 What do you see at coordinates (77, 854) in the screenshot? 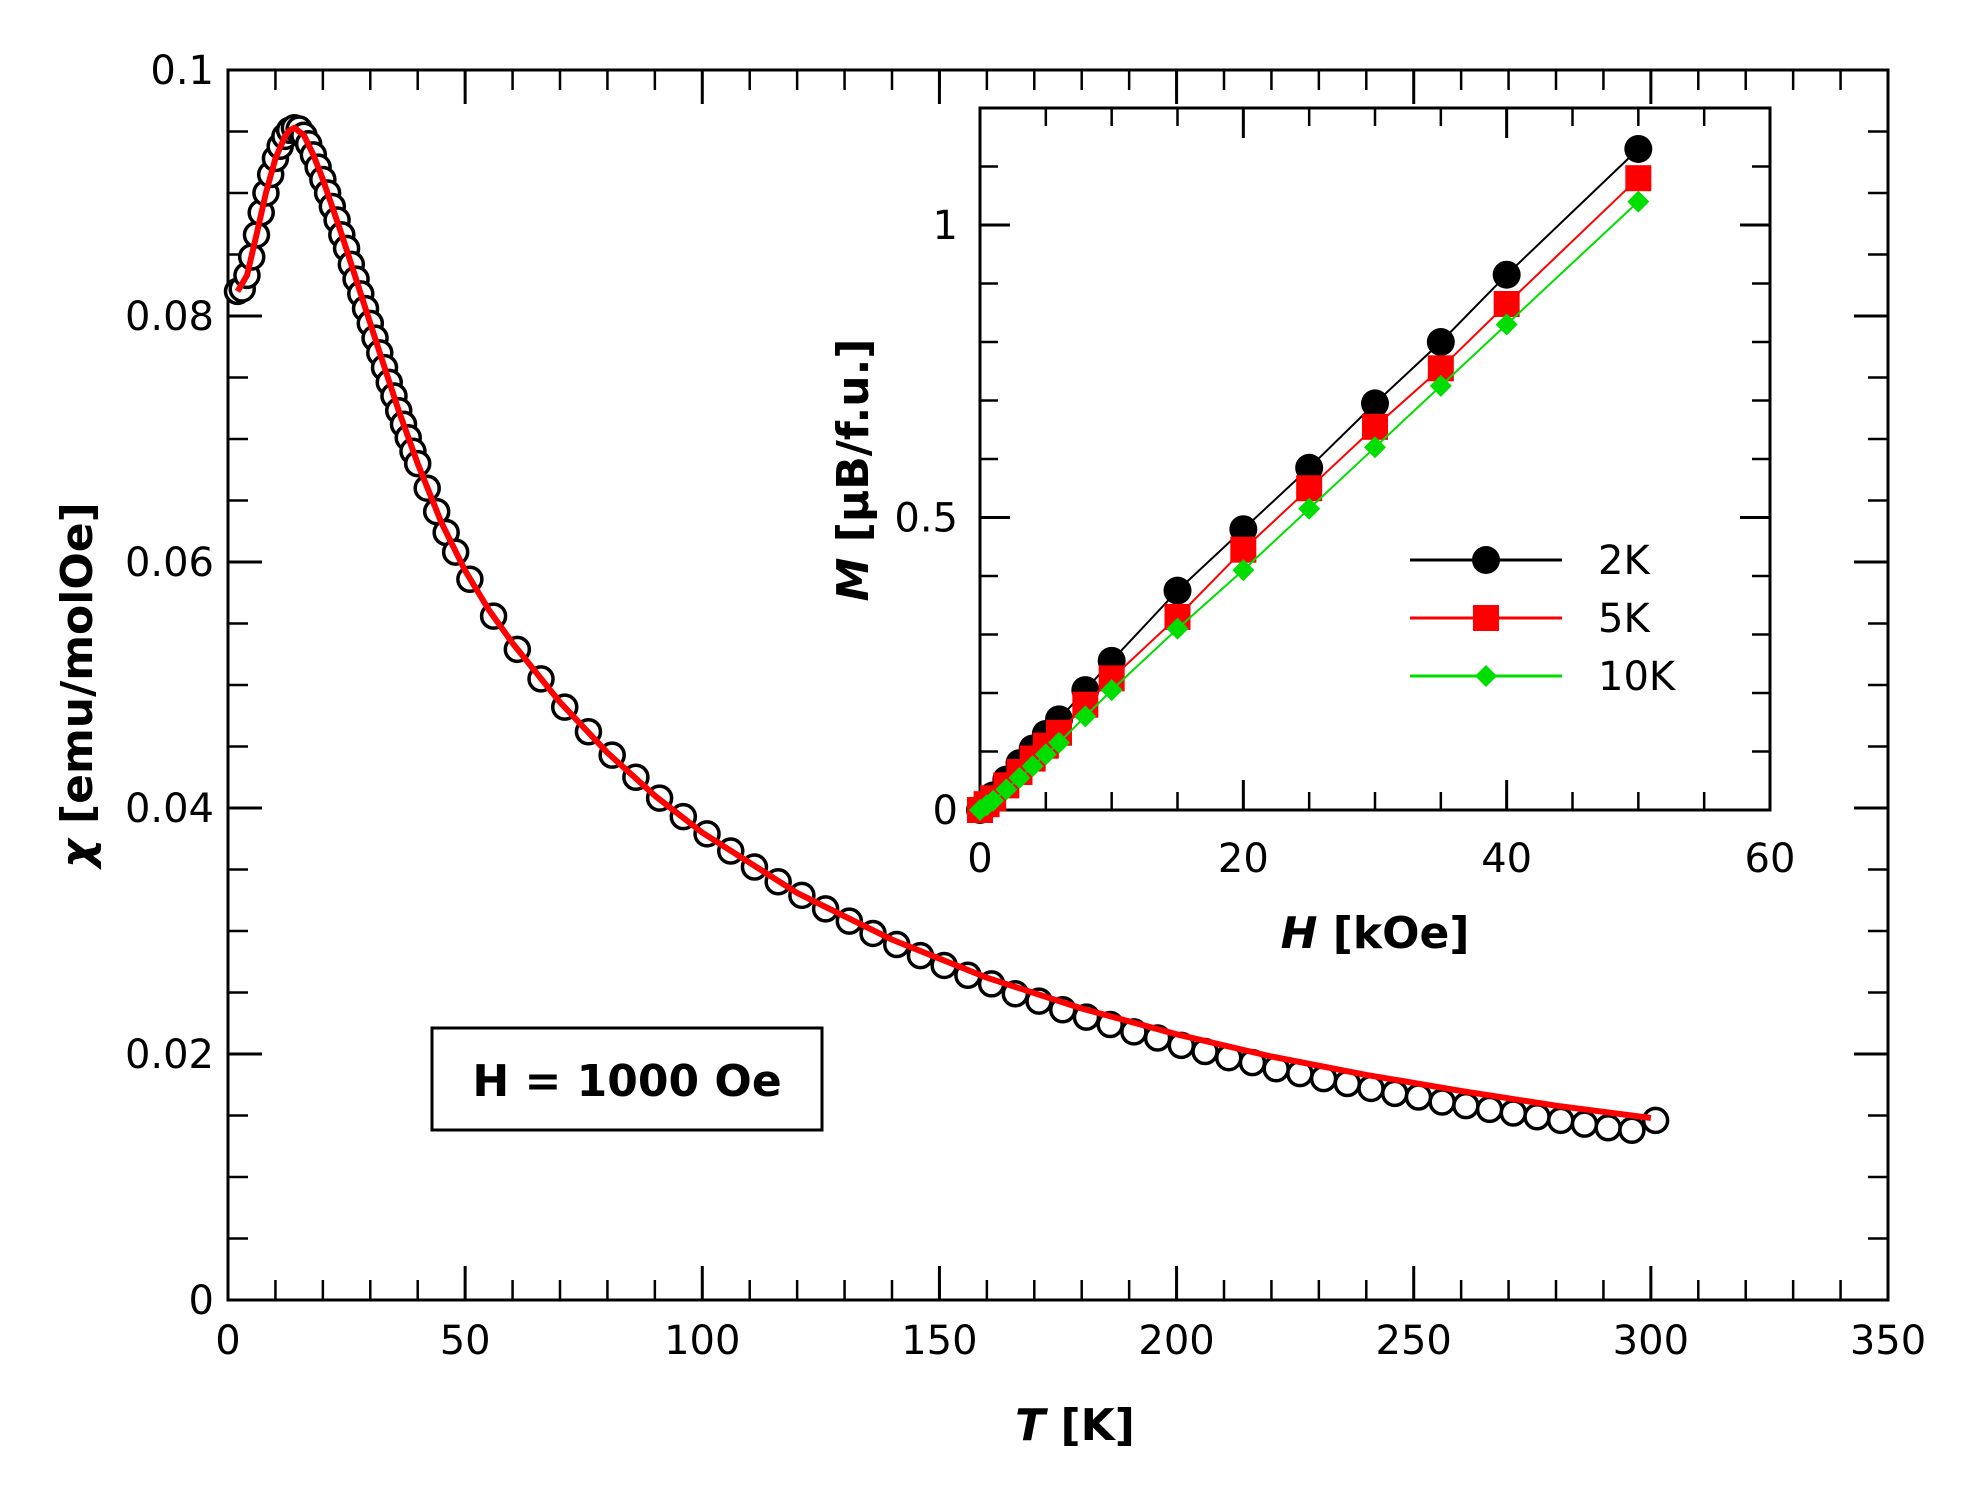
I see `main-y-axis-symbol: χ` at bounding box center [77, 854].